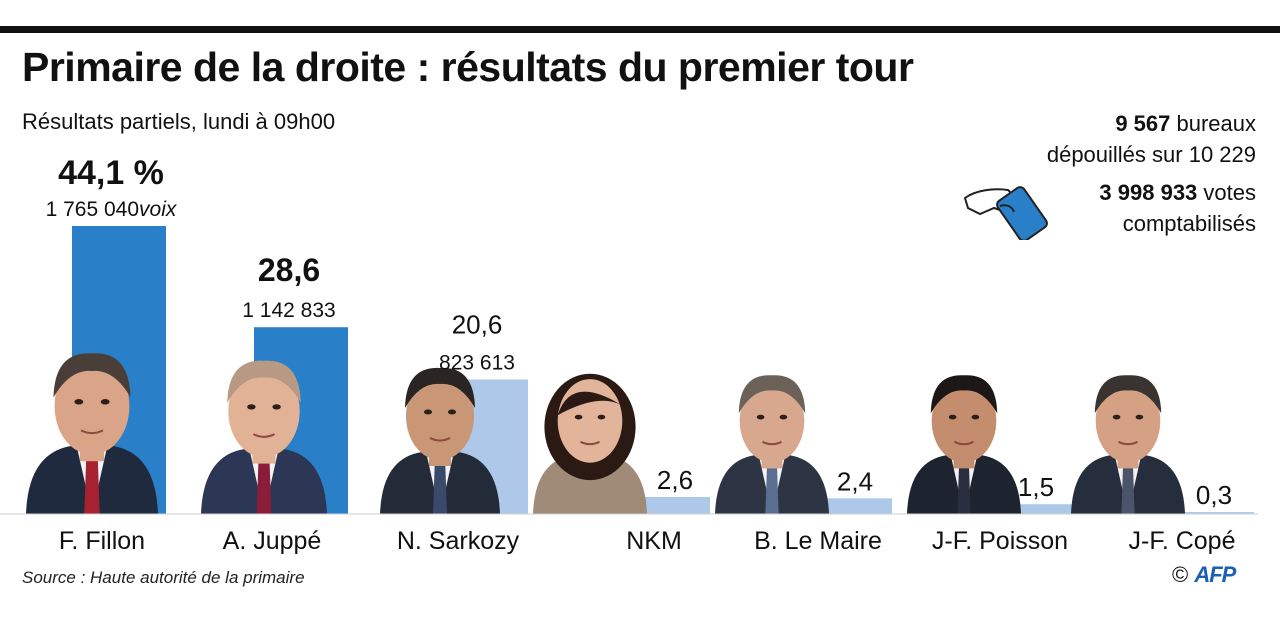  I want to click on value-label: 1,5, so click(1036, 487).